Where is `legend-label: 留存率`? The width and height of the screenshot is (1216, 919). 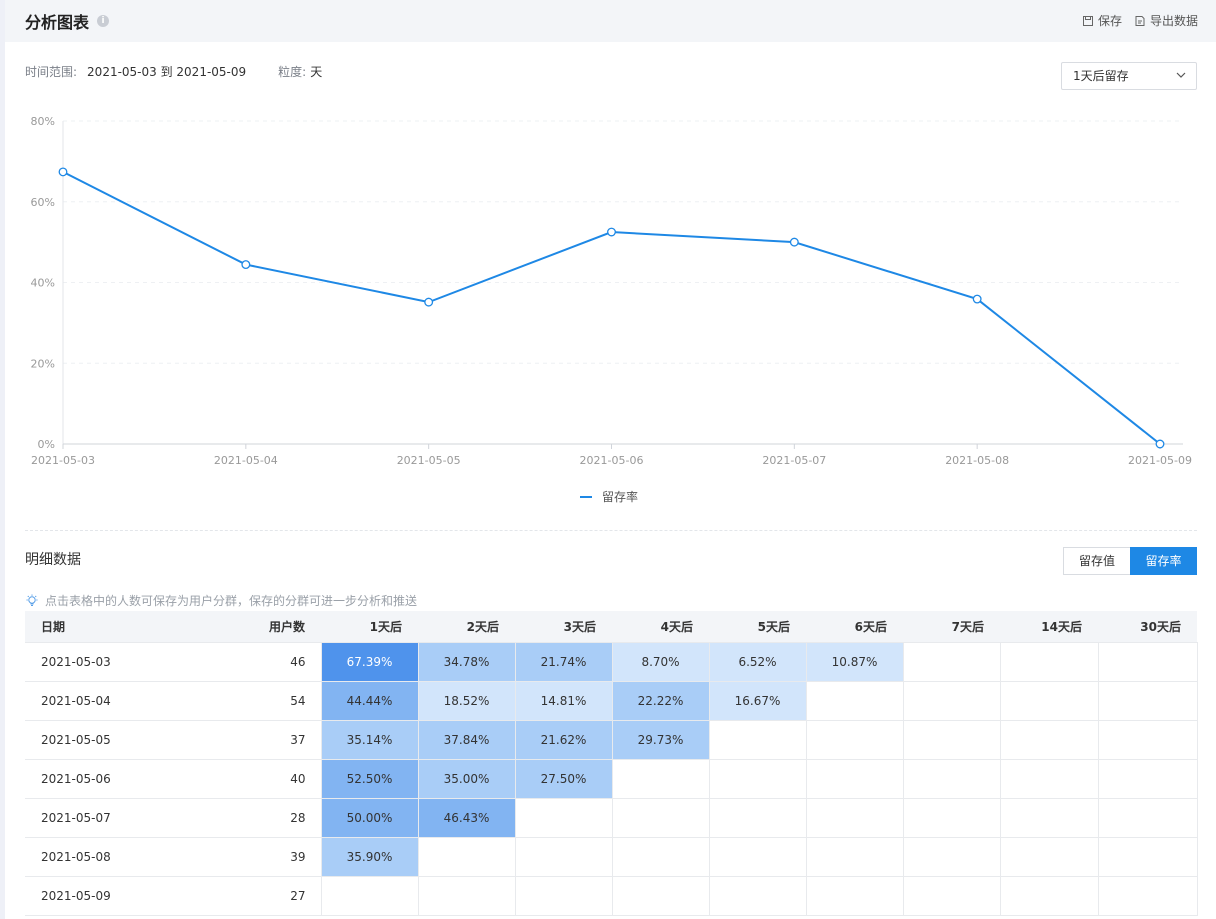
legend-label: 留存率 is located at coordinates (620, 496).